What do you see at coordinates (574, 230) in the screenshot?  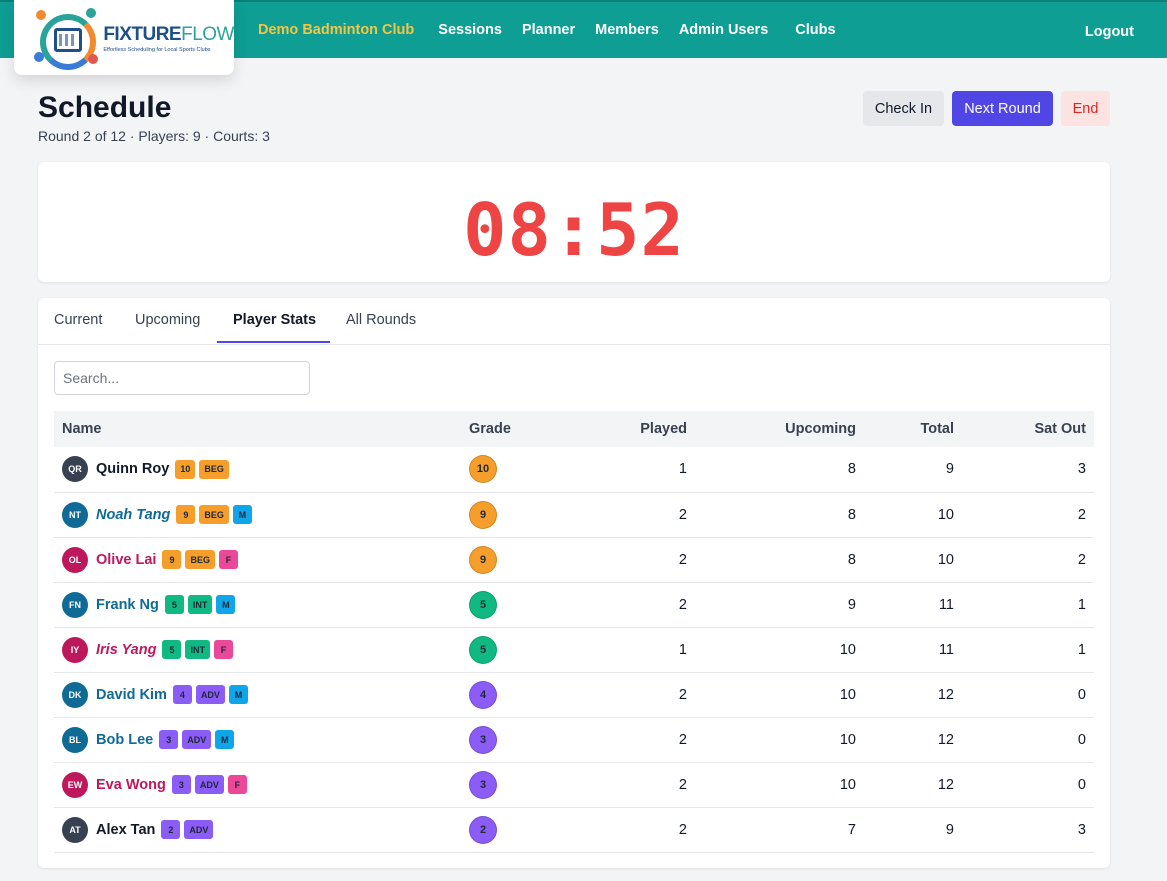 I see `round-timer: 08:52` at bounding box center [574, 230].